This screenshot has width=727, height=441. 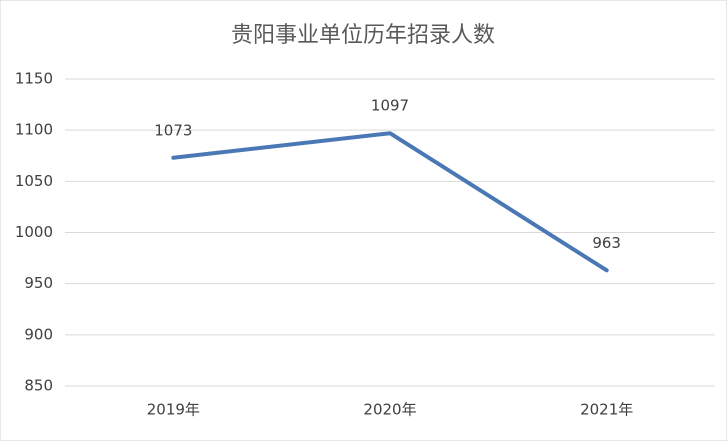 I want to click on y-tick-label: 950, so click(x=38, y=283).